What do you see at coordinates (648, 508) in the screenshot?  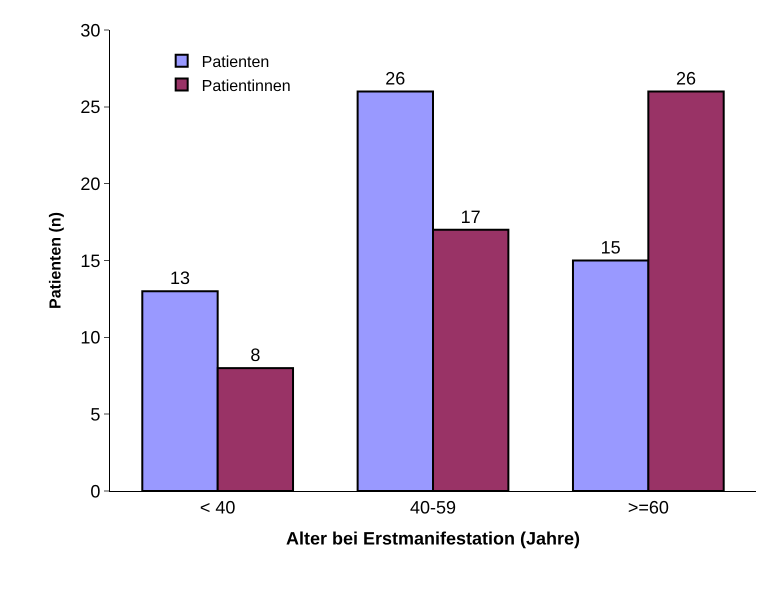 I see `x-tick-label: >=60` at bounding box center [648, 508].